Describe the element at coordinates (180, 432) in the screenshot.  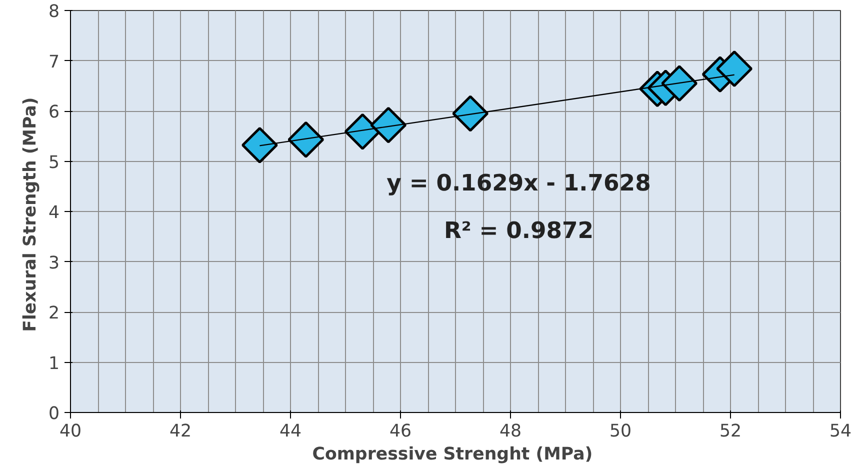
I see `x-tick-label: 42` at that location.